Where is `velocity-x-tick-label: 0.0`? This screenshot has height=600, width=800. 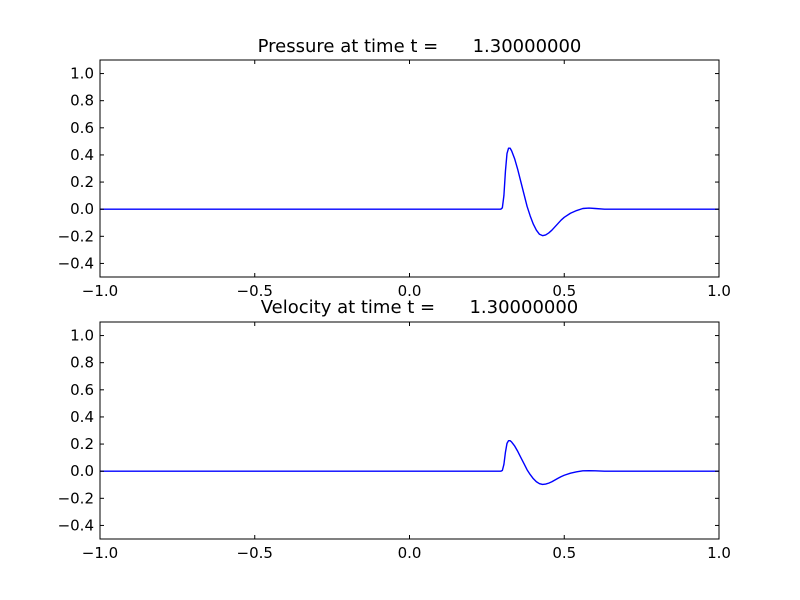 velocity-x-tick-label: 0.0 is located at coordinates (410, 553).